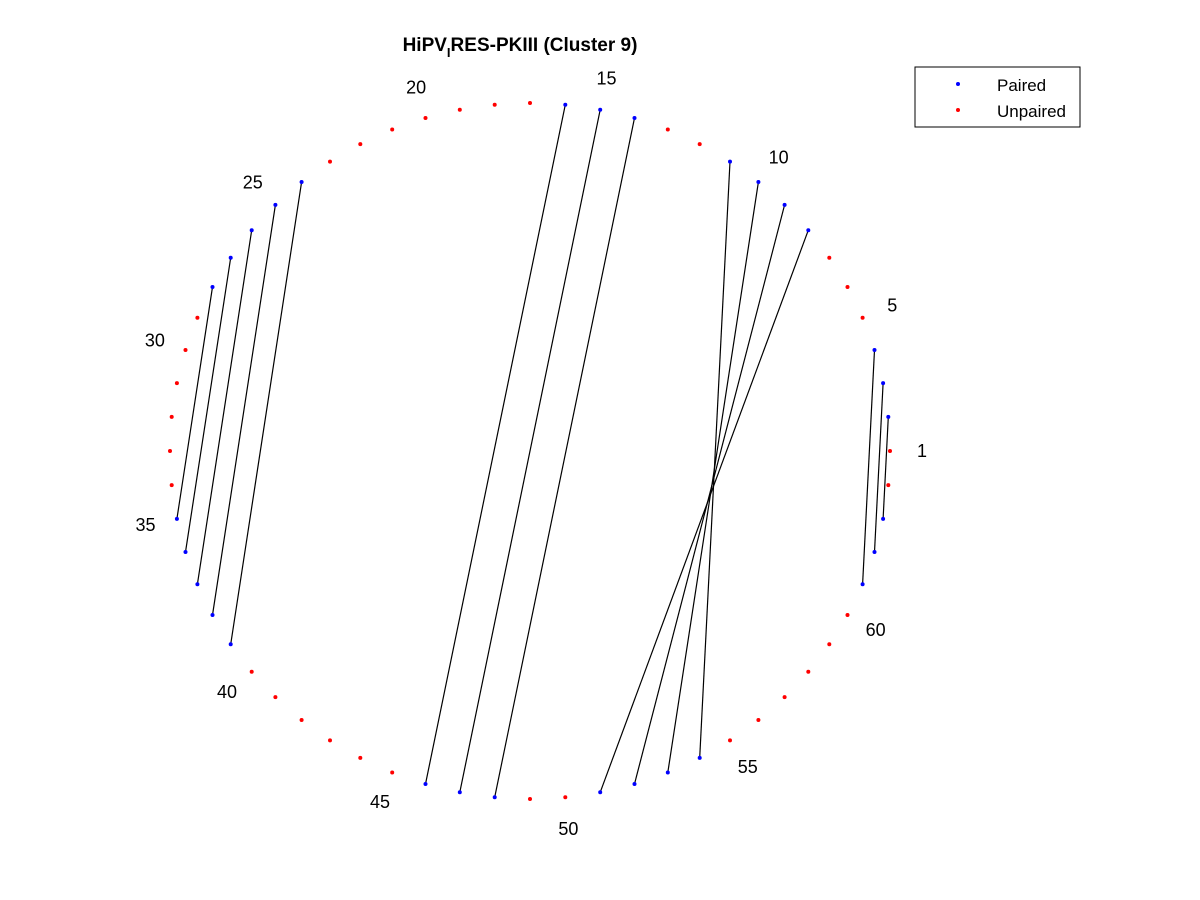  What do you see at coordinates (958, 84) in the screenshot?
I see `legend-marker-paired` at bounding box center [958, 84].